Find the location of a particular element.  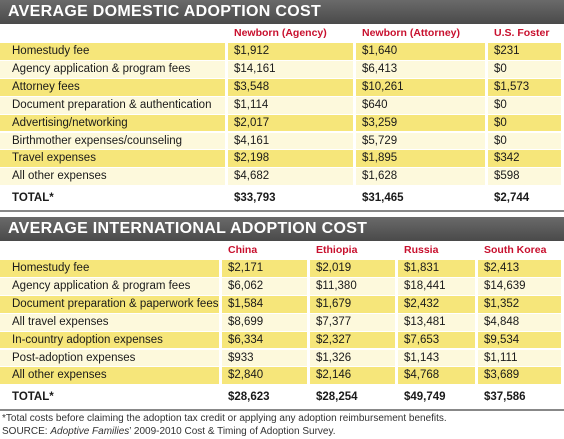

total-value: $31,465 is located at coordinates (383, 198).